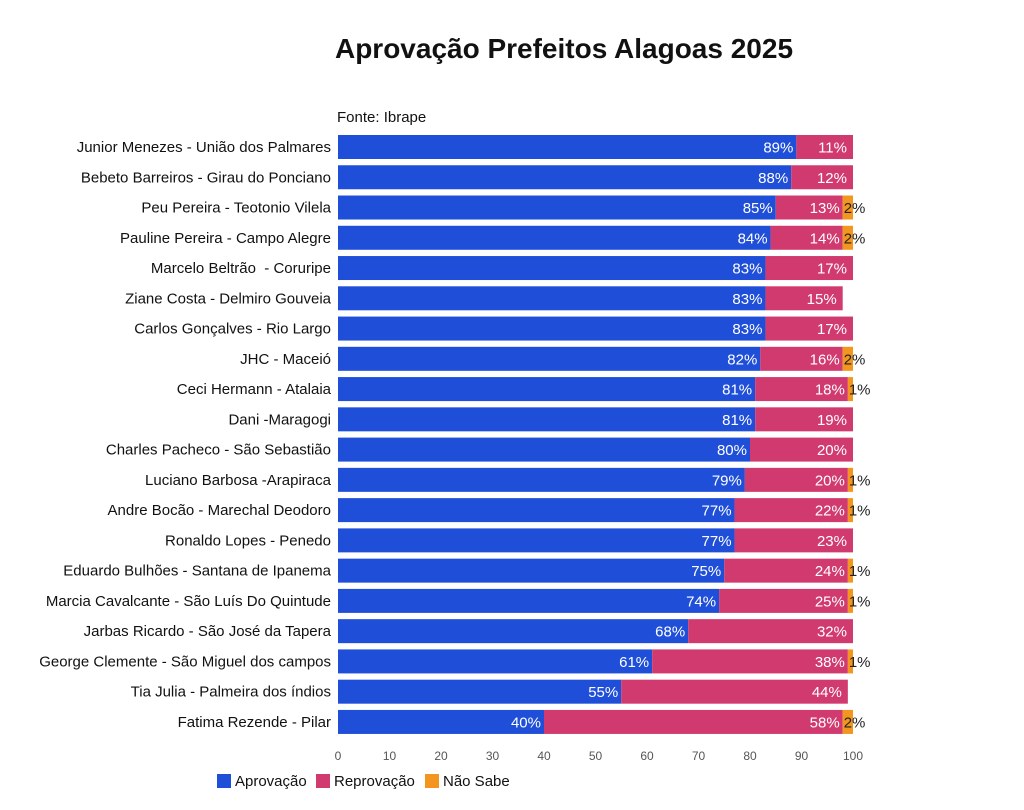 Image resolution: width=1024 pixels, height=810 pixels. Describe the element at coordinates (853, 756) in the screenshot. I see `x-tick-label: 100` at that location.